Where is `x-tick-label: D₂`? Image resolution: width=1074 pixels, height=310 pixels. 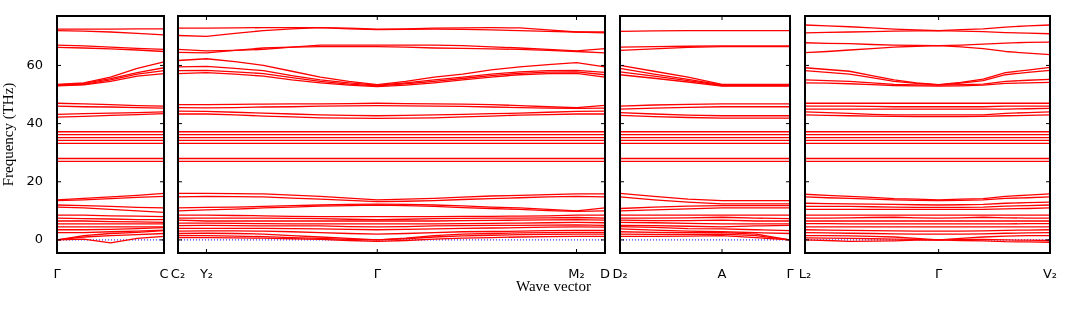 x-tick-label: D₂ is located at coordinates (620, 274).